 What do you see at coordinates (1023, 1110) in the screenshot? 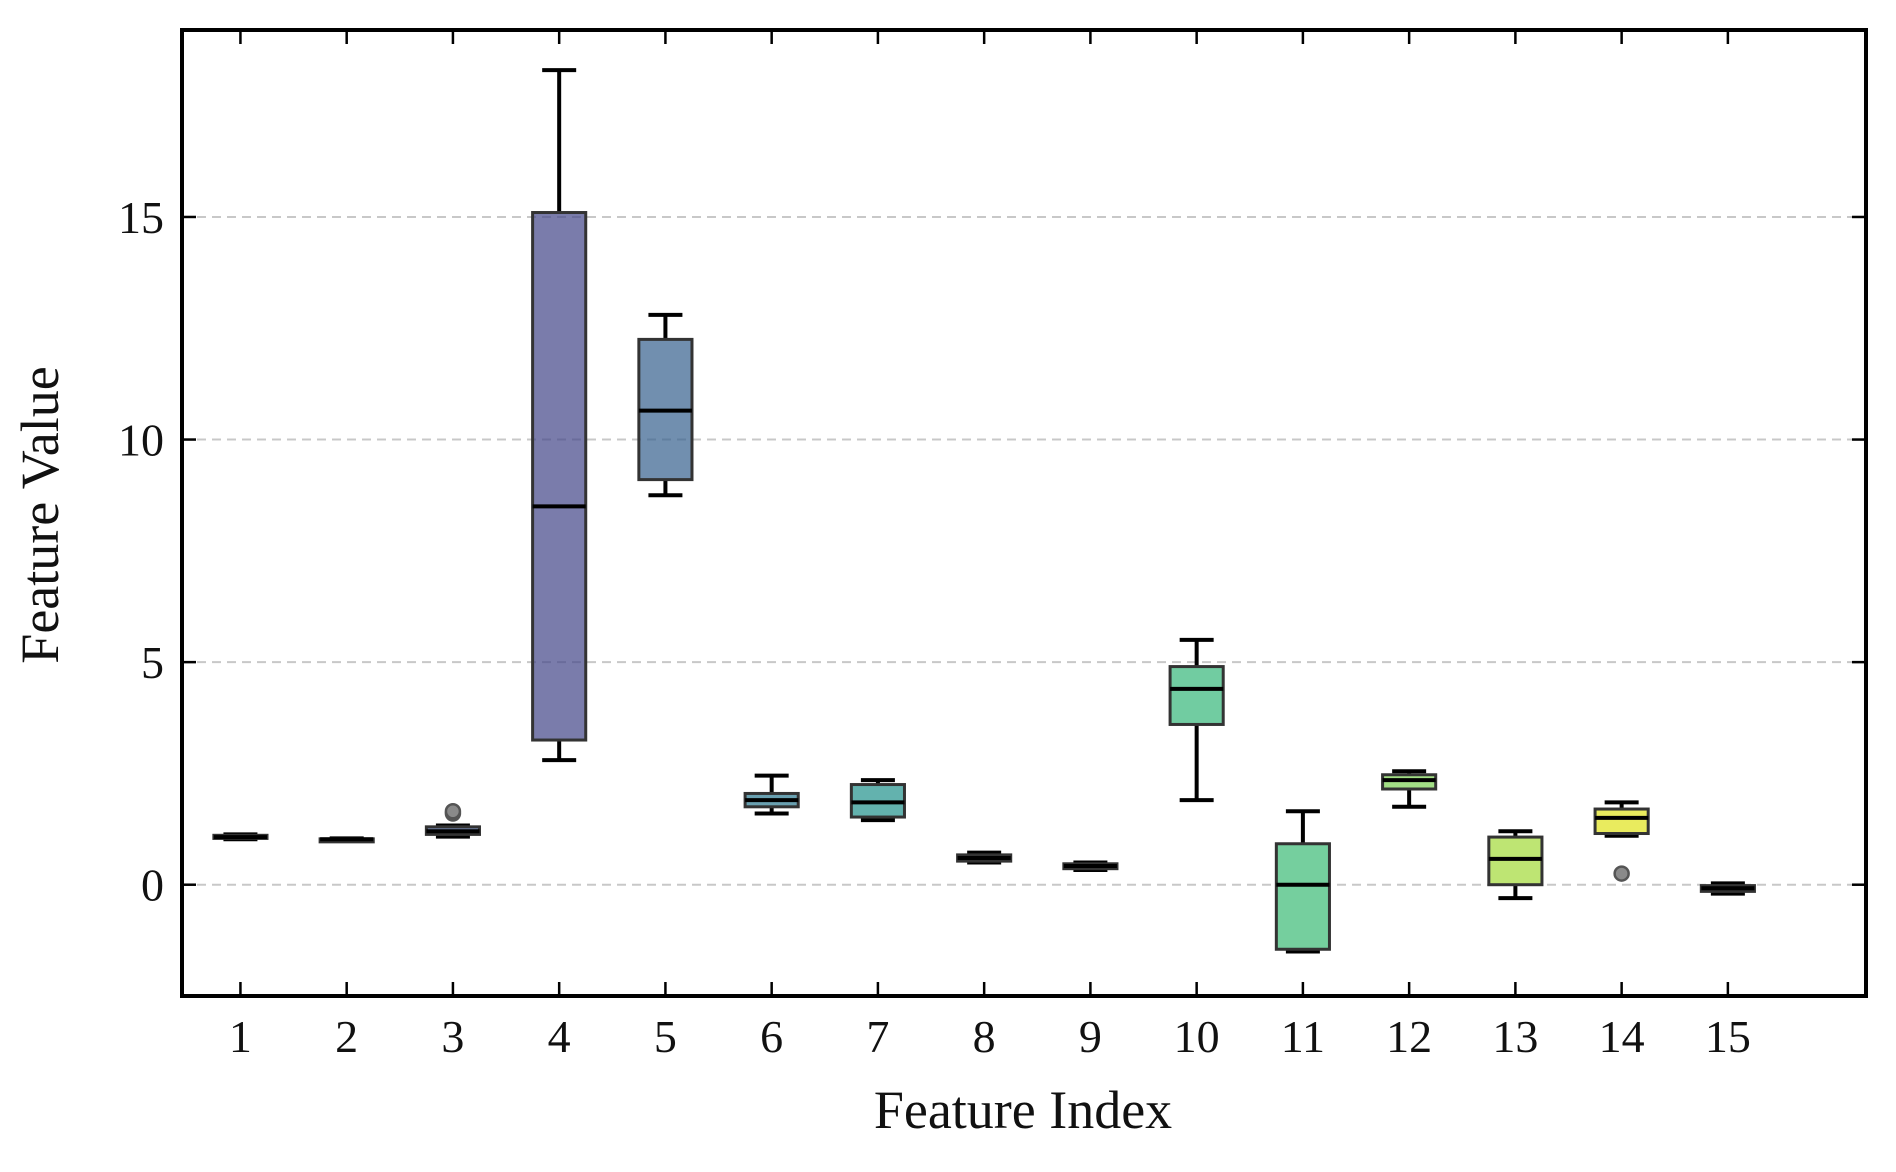
I see `x-axis-title: Feature Index` at bounding box center [1023, 1110].